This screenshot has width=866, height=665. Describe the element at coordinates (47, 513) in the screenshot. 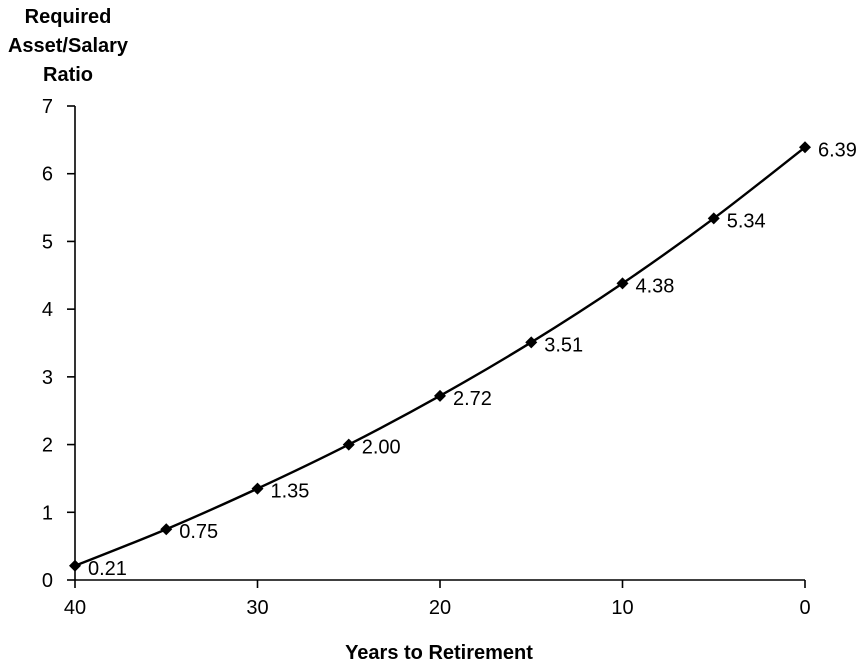

I see `y-tick-label: 1` at that location.